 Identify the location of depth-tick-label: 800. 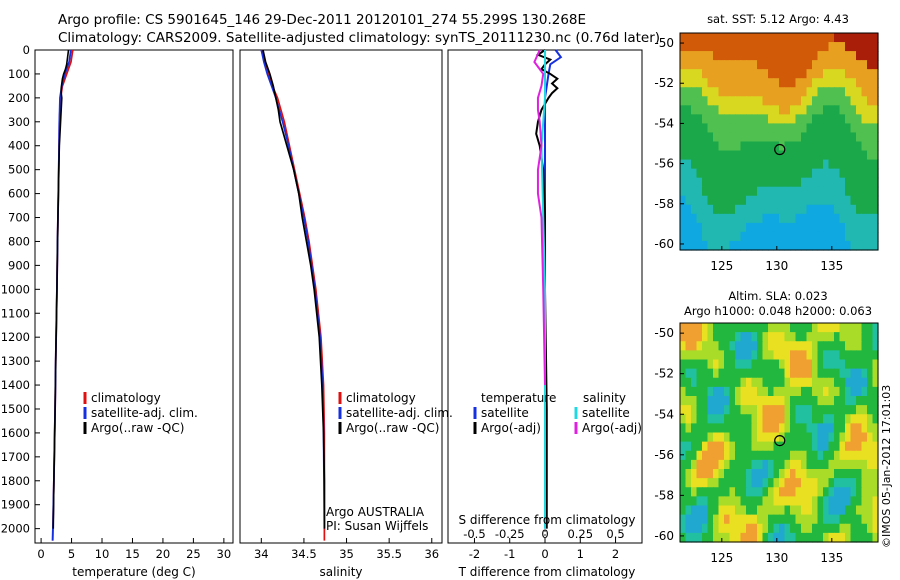
(19, 241).